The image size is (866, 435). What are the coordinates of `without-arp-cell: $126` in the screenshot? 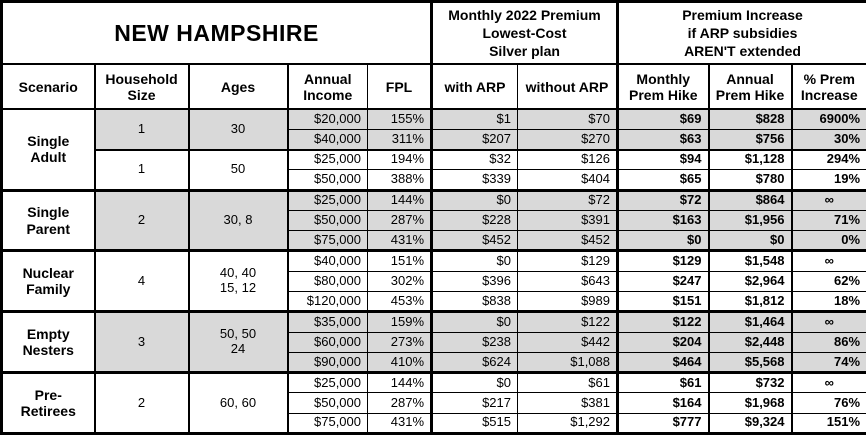 It's located at (567, 159).